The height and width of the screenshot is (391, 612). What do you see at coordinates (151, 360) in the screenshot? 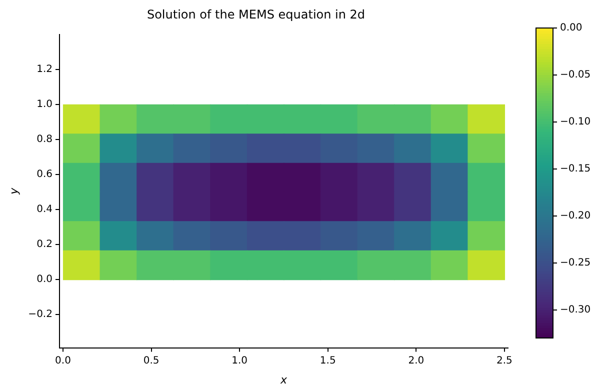
I see `x-tick-label: 0.5` at bounding box center [151, 360].